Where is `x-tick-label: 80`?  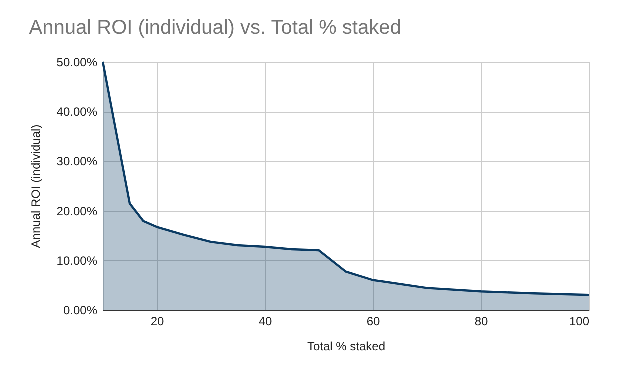 x-tick-label: 80 is located at coordinates (481, 321).